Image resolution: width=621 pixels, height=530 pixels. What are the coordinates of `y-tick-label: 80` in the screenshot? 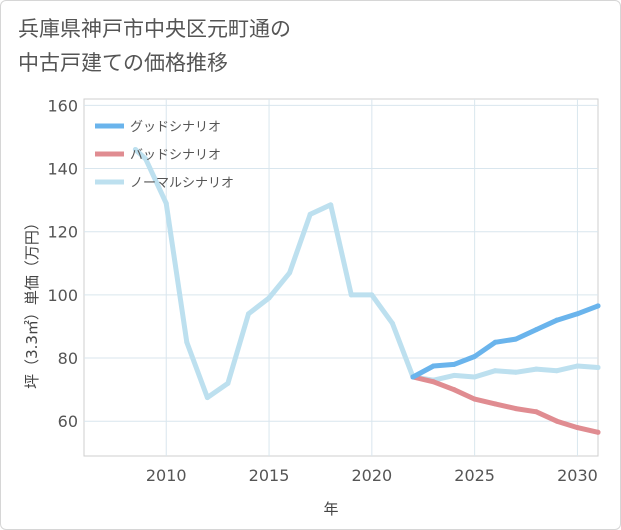 It's located at (68, 358).